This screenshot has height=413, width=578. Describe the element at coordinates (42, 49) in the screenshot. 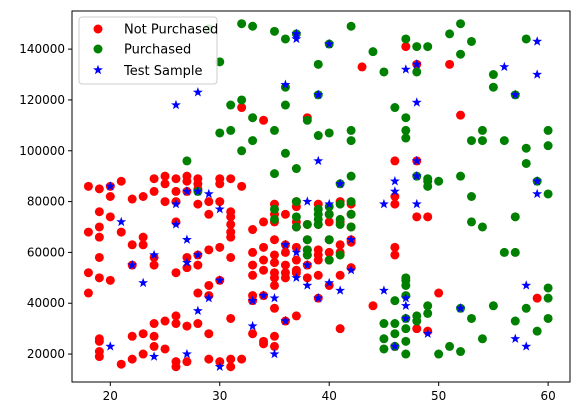

I see `y-tick-label: 140000` at that location.